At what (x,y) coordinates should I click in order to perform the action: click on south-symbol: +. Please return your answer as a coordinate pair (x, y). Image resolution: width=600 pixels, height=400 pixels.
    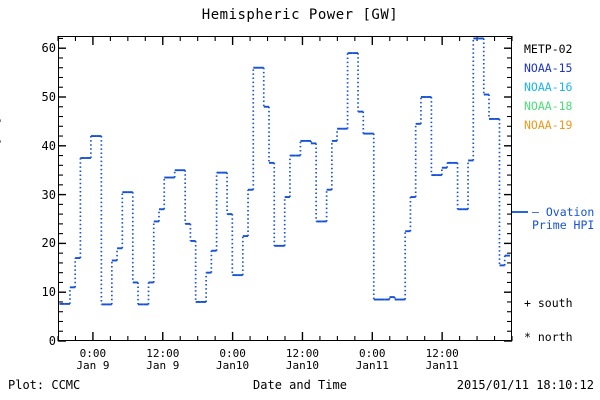
    Looking at the image, I should click on (527, 303).